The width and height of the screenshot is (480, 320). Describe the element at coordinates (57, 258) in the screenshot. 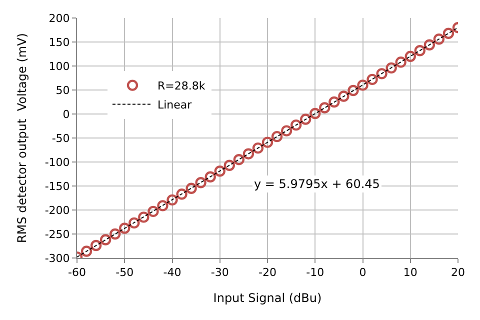

I see `y-tick-label: -300` at that location.